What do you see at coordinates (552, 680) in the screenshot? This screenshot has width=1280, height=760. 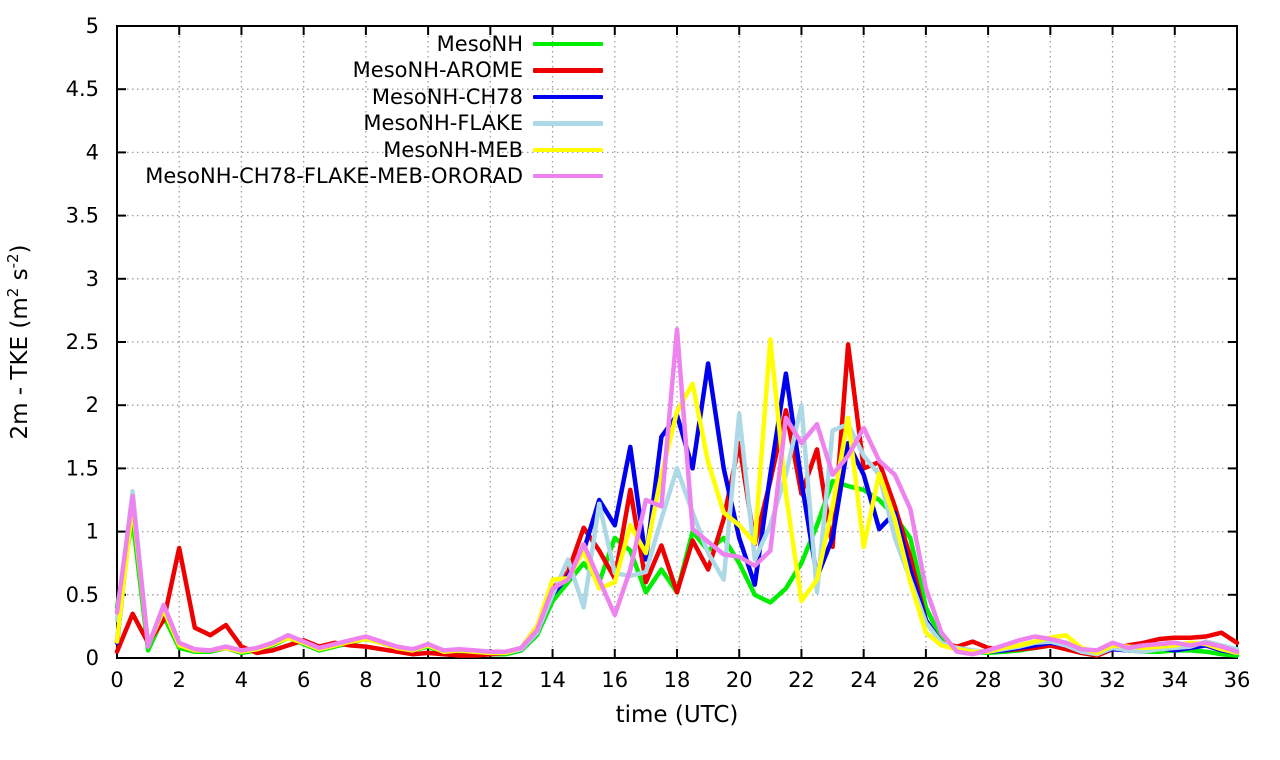 I see `x-tick-label: 14` at bounding box center [552, 680].